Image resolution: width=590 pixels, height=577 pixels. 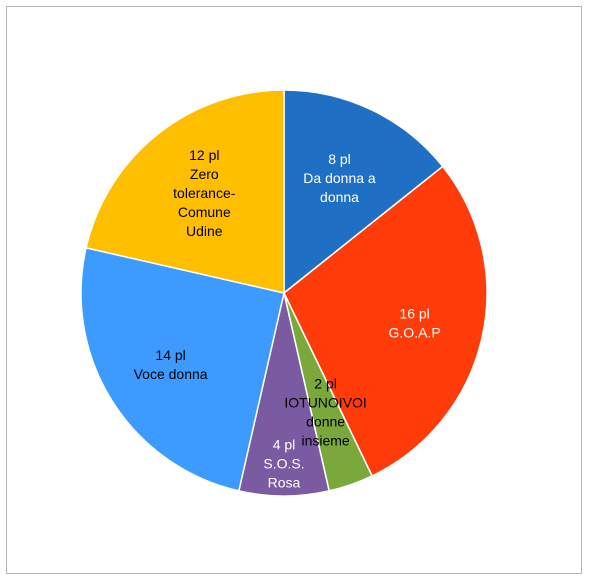 I want to click on slice-value-label: 16 pl, so click(x=414, y=313).